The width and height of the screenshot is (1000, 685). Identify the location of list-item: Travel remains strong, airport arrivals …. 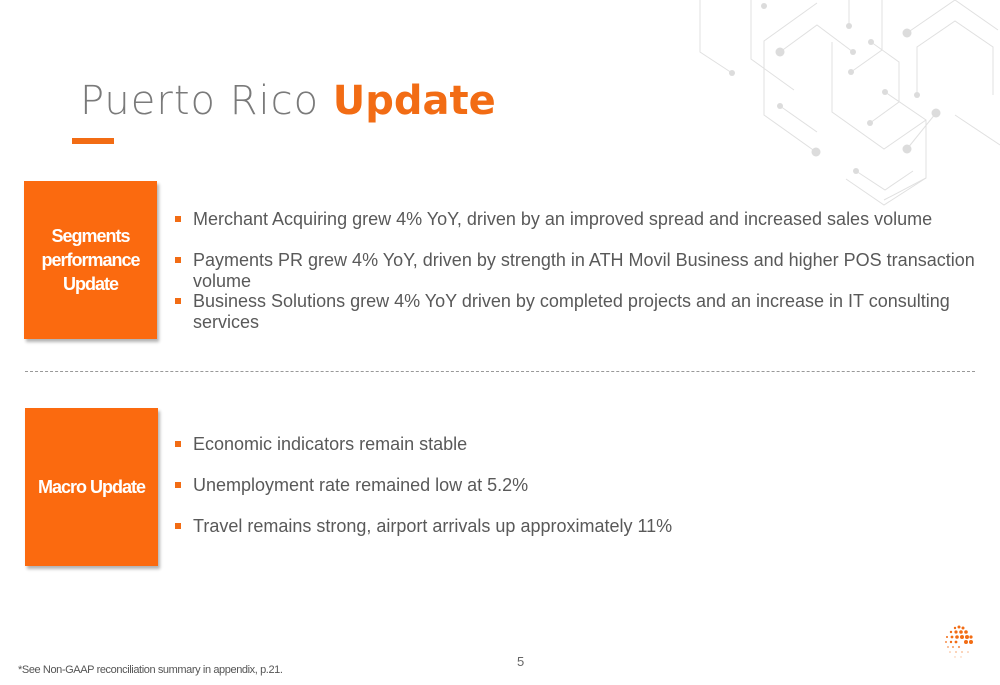
(423, 536).